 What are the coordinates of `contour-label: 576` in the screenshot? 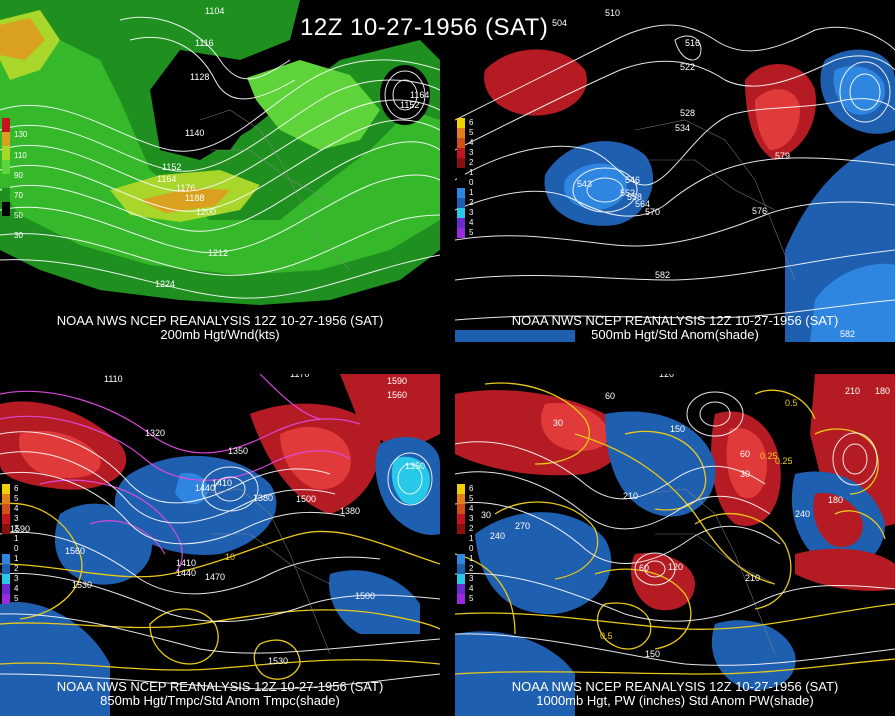 It's located at (759, 211).